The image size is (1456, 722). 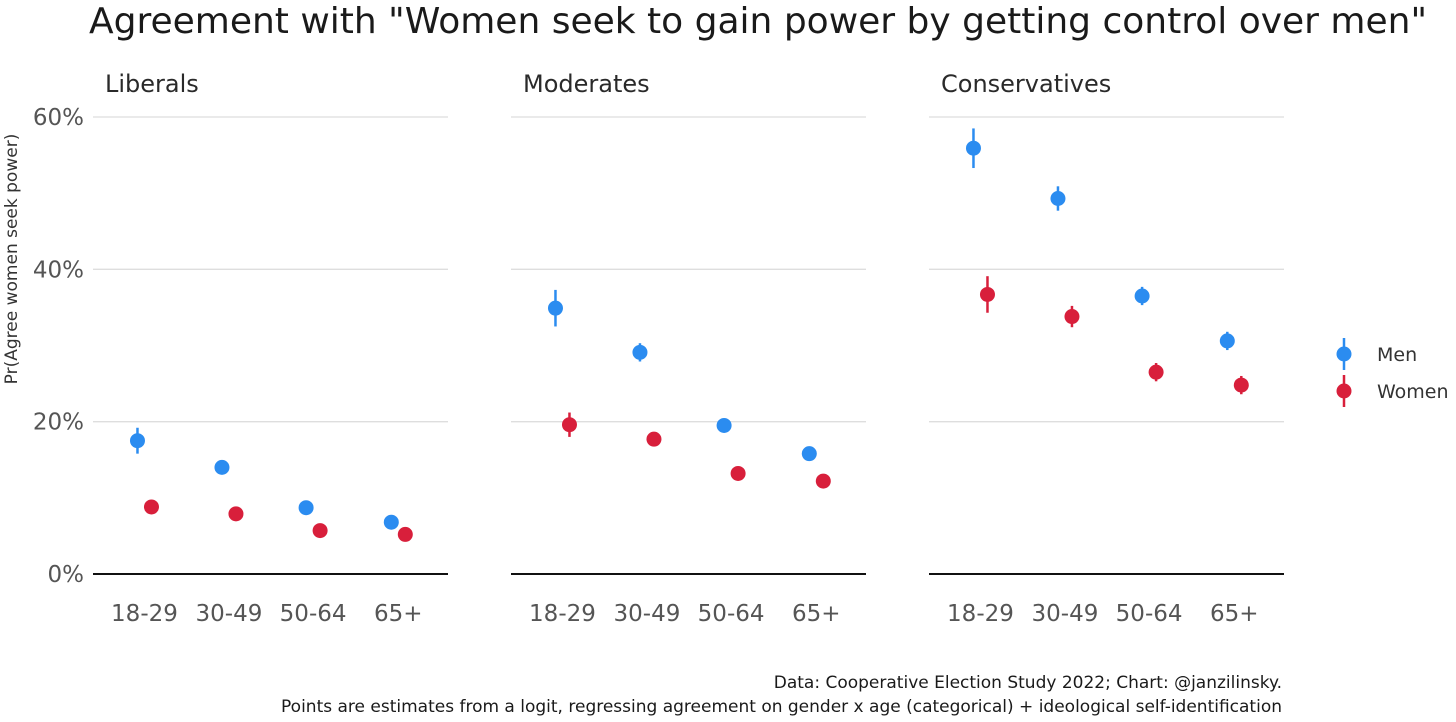 I want to click on legend-key-women, so click(x=1344, y=391).